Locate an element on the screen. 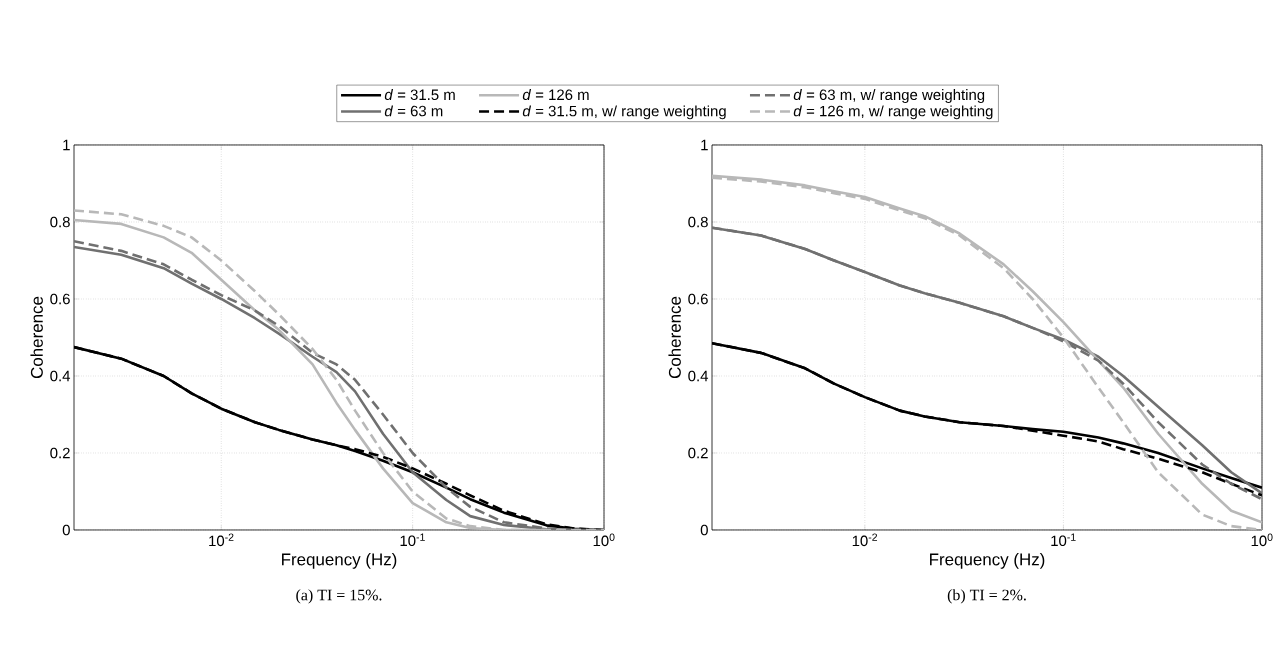  legend-label: d = 126 m is located at coordinates (555, 95).